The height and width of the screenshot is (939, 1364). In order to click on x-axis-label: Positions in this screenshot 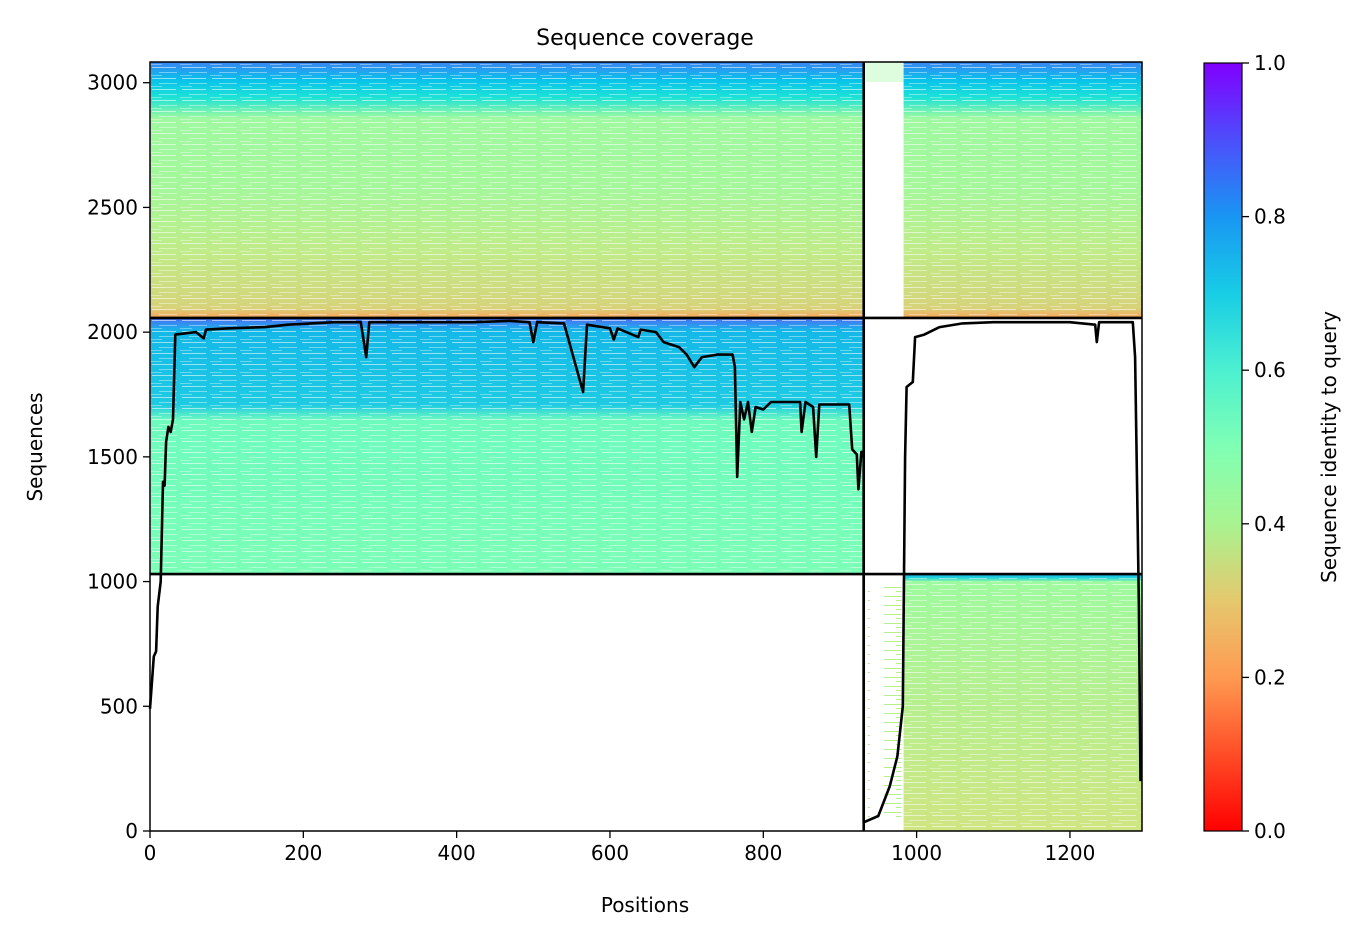, I will do `click(645, 905)`.